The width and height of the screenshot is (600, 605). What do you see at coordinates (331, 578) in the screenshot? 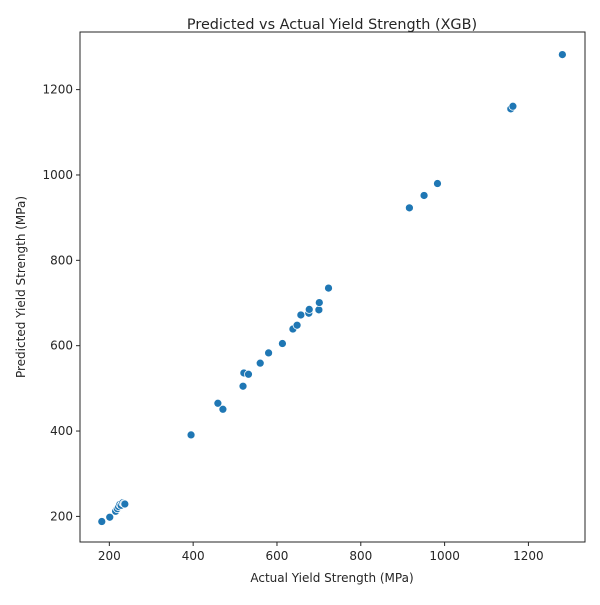
I see `x-axis-label: Actual Yield Strength (MPa)` at bounding box center [331, 578].